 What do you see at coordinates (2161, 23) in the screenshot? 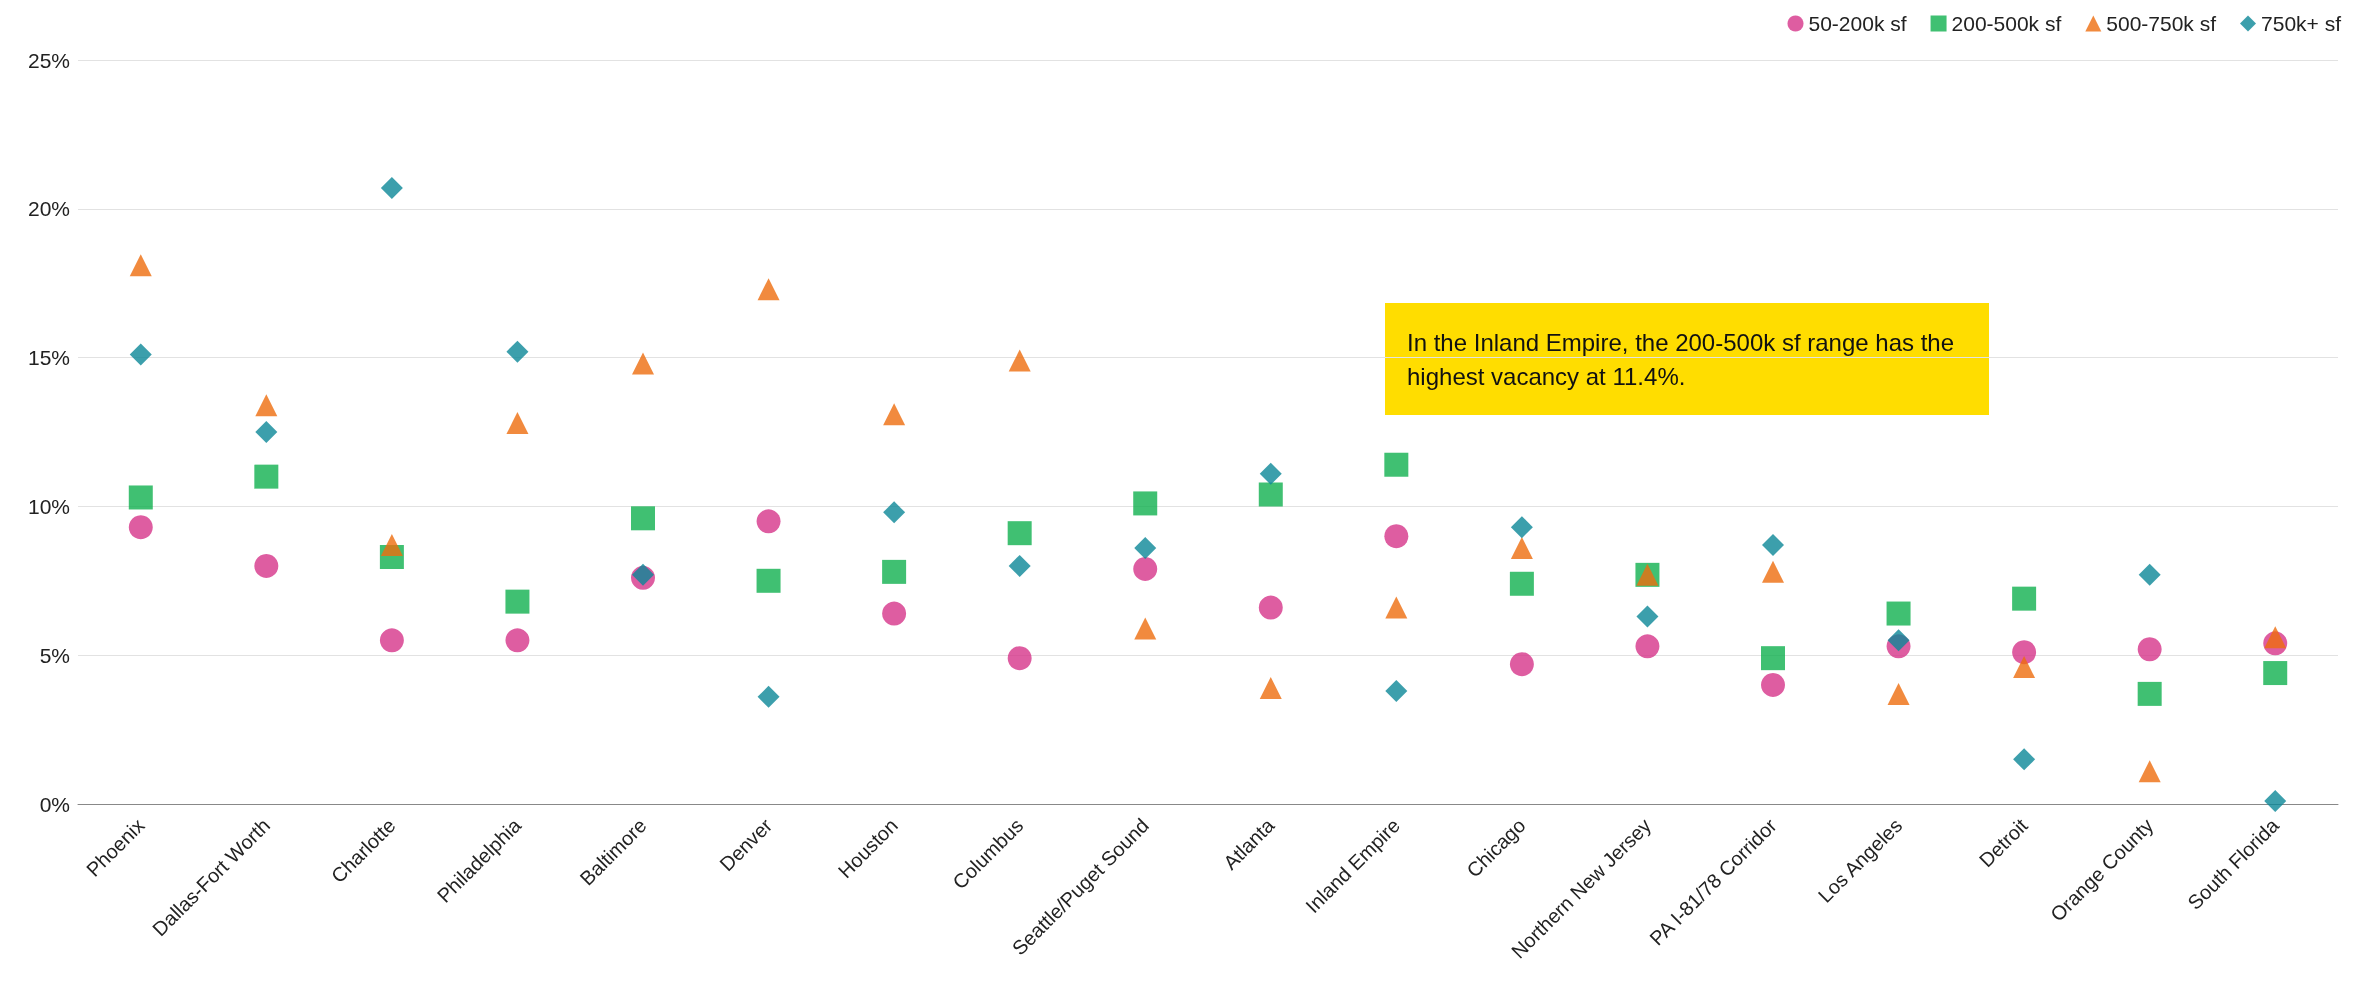
I see `legend-label: 500-750k sf` at bounding box center [2161, 23].